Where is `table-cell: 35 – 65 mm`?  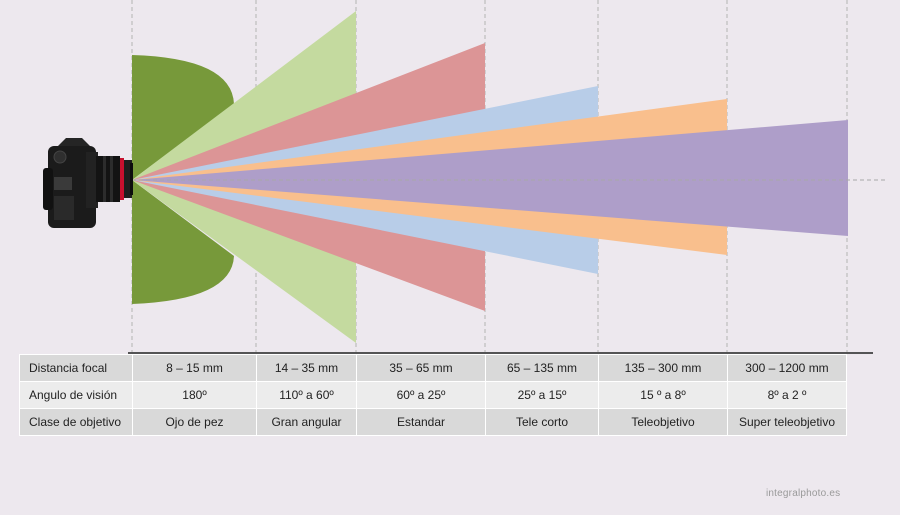
table-cell: 35 – 65 mm is located at coordinates (421, 368).